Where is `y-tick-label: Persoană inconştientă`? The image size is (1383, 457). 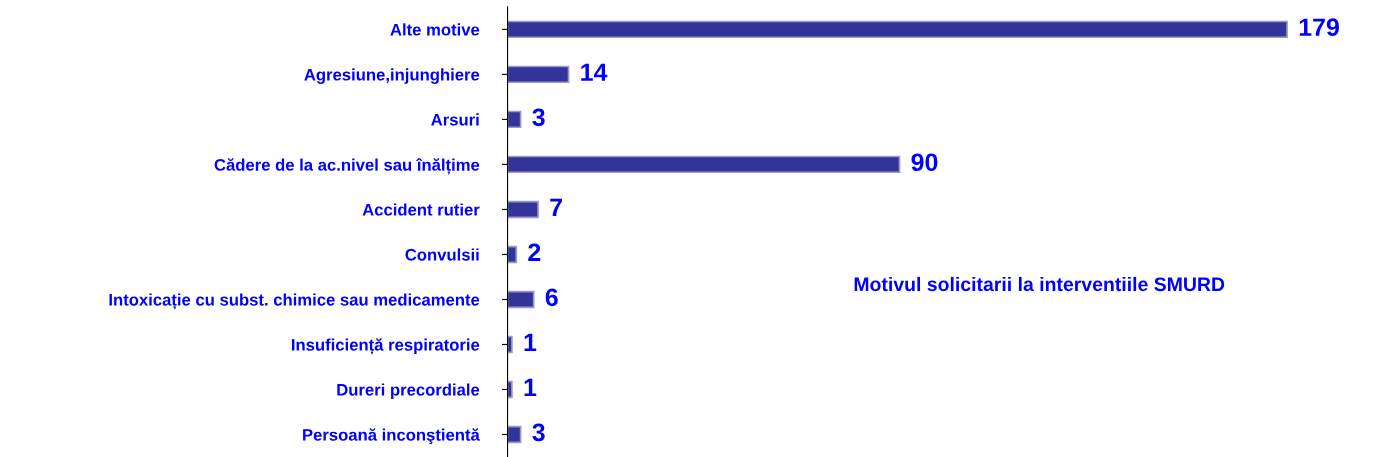 y-tick-label: Persoană inconştientă is located at coordinates (391, 436).